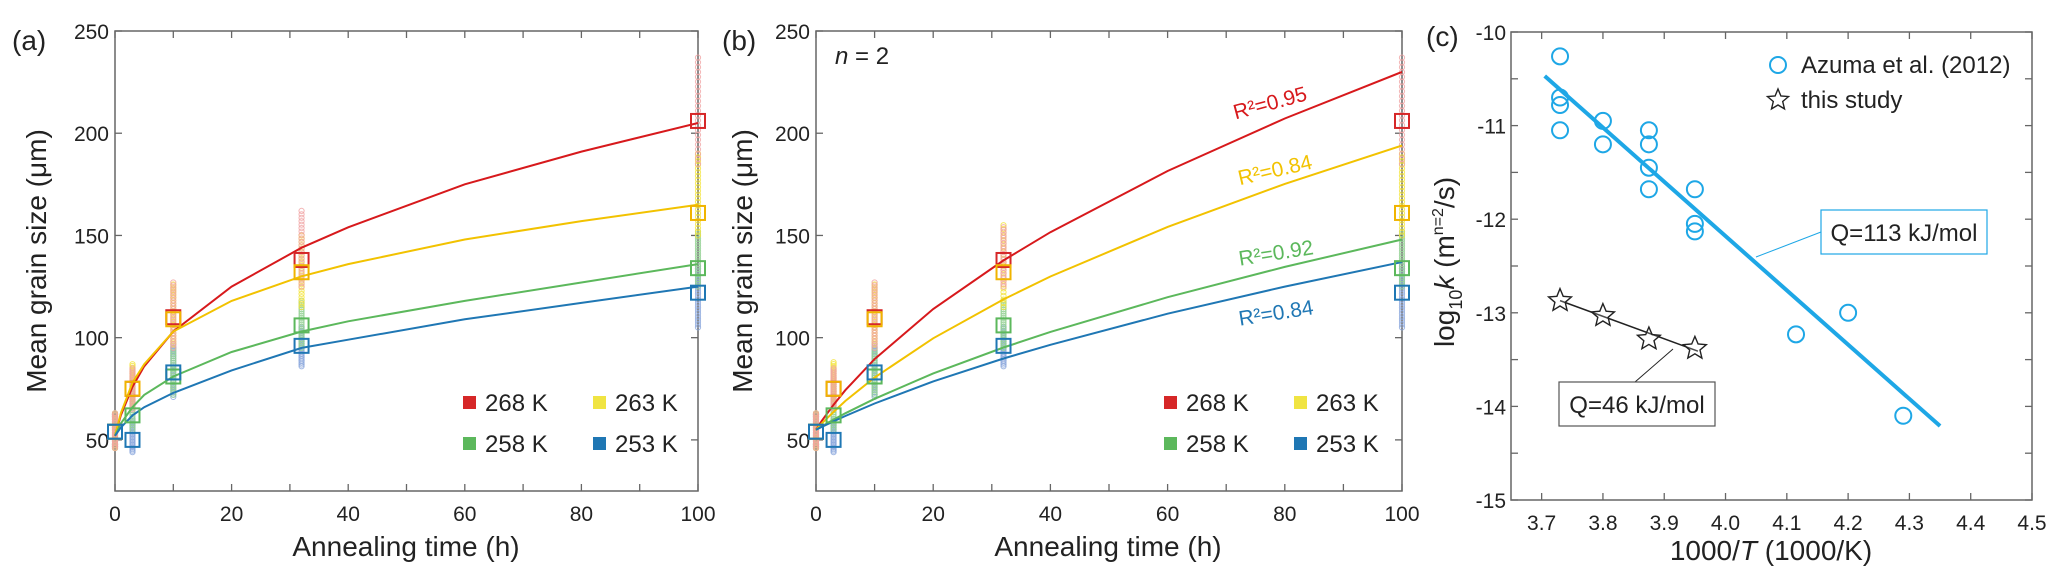 This screenshot has height=584, width=2067. What do you see at coordinates (1749, 550) in the screenshot?
I see `x-title-var: T` at bounding box center [1749, 550].